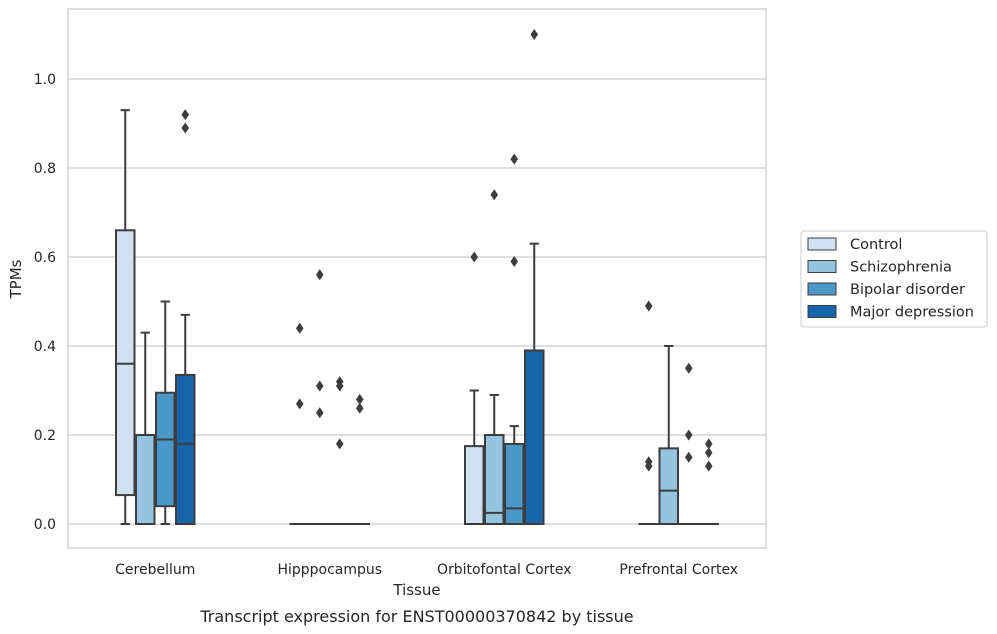 The height and width of the screenshot is (634, 997). Describe the element at coordinates (416, 590) in the screenshot. I see `x-axis-label: Tissue` at that location.